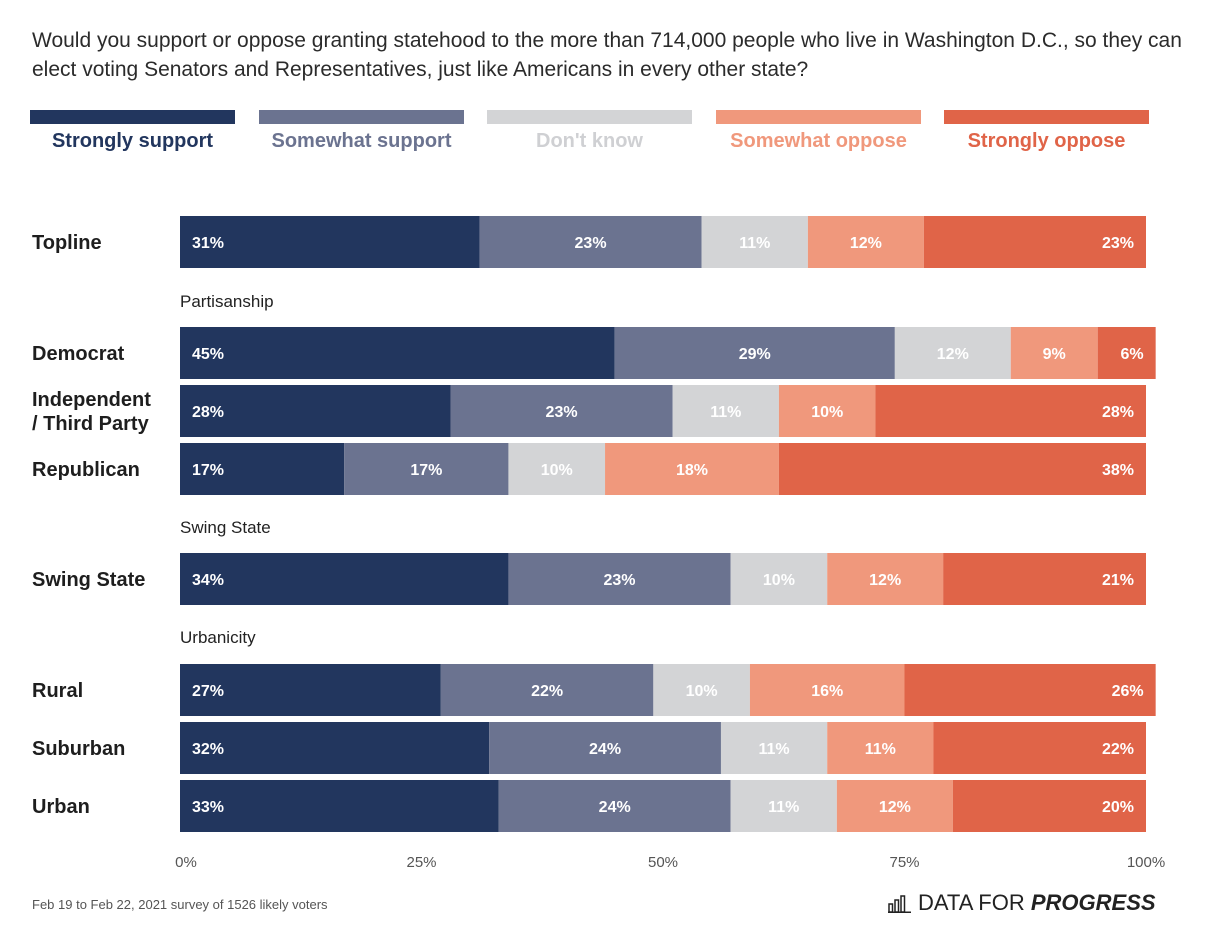 The image size is (1227, 925). I want to click on data-label: 32%, so click(208, 749).